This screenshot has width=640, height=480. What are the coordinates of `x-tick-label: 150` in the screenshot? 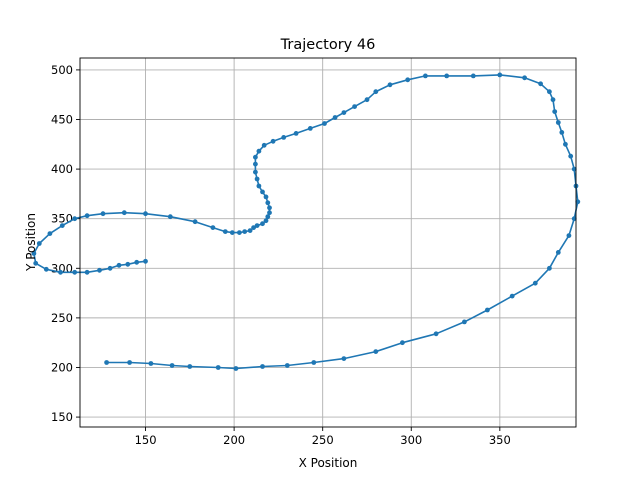 It's located at (146, 440).